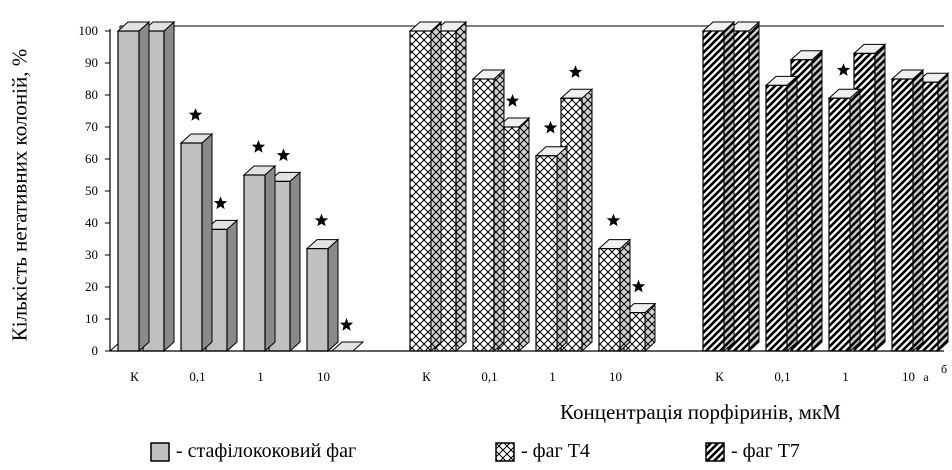 The image size is (952, 470). I want to click on y-axis-title-box: Кількість негативних колоній, %, so click(20, 195).